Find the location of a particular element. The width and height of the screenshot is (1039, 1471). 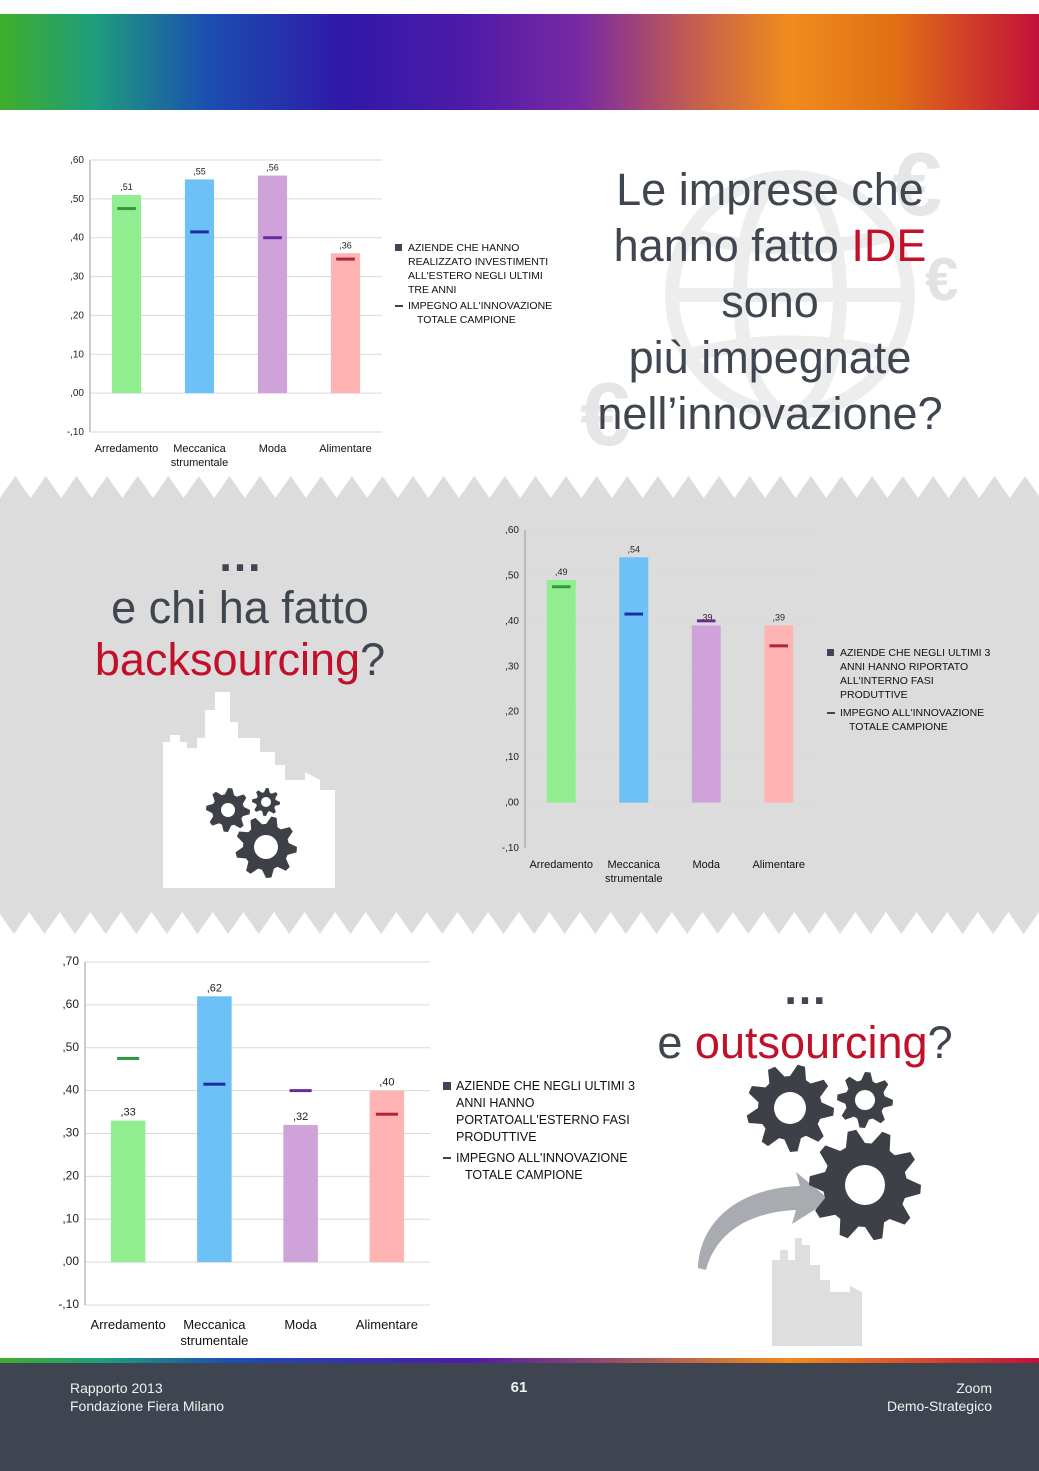

footer-gradient-stripe is located at coordinates (519, 1361).